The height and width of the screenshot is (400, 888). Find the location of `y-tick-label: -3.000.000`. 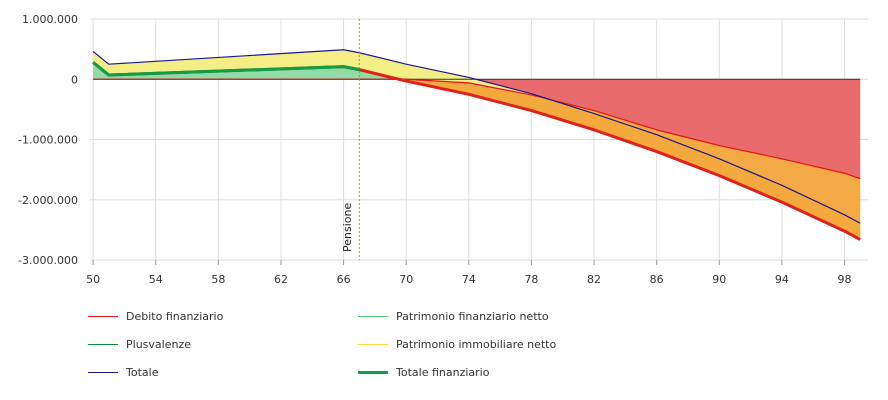

y-tick-label: -3.000.000 is located at coordinates (48, 260).